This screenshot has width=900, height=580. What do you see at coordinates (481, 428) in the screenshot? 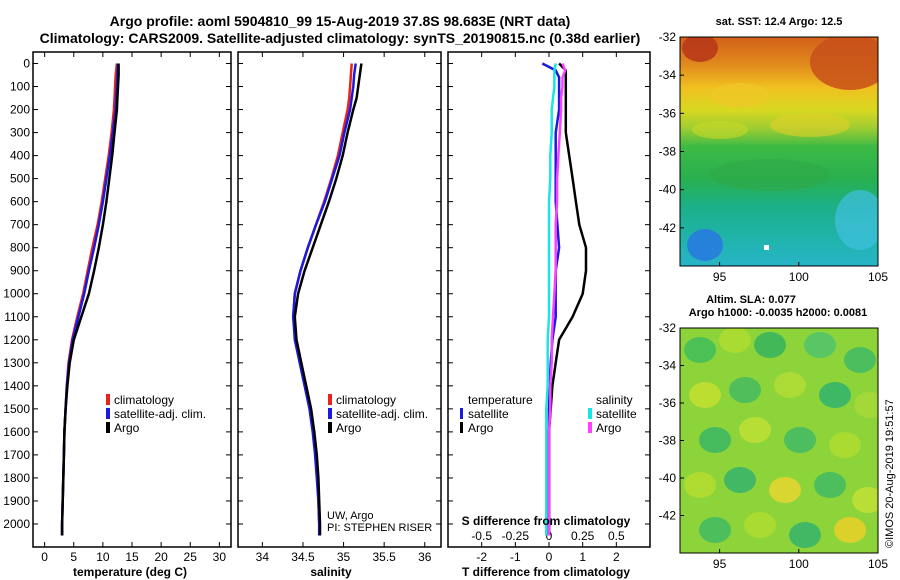
I see `legend-label-t-argo: Argo` at bounding box center [481, 428].